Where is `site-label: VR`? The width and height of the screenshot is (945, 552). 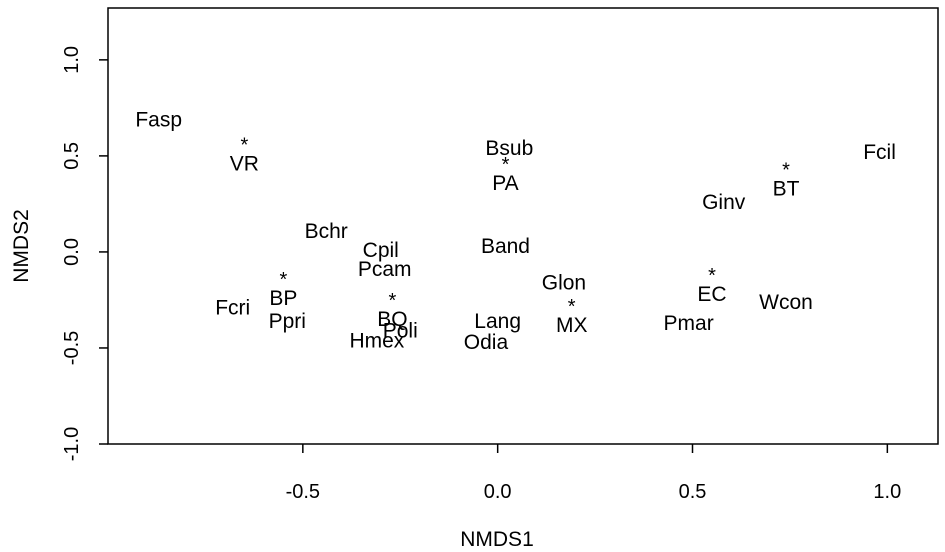 site-label: VR is located at coordinates (244, 164).